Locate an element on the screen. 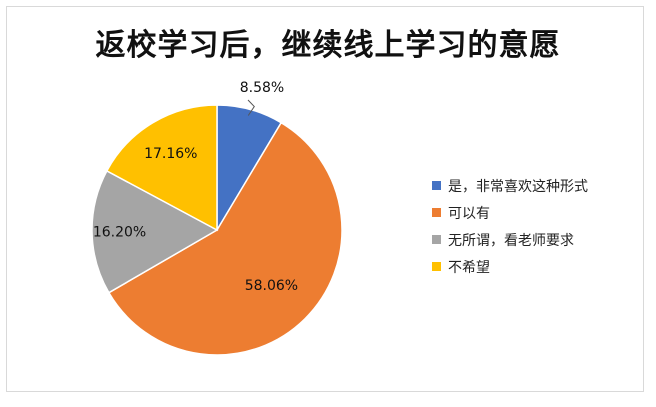 This screenshot has width=656, height=407. legend-label: 可以有 is located at coordinates (469, 213).